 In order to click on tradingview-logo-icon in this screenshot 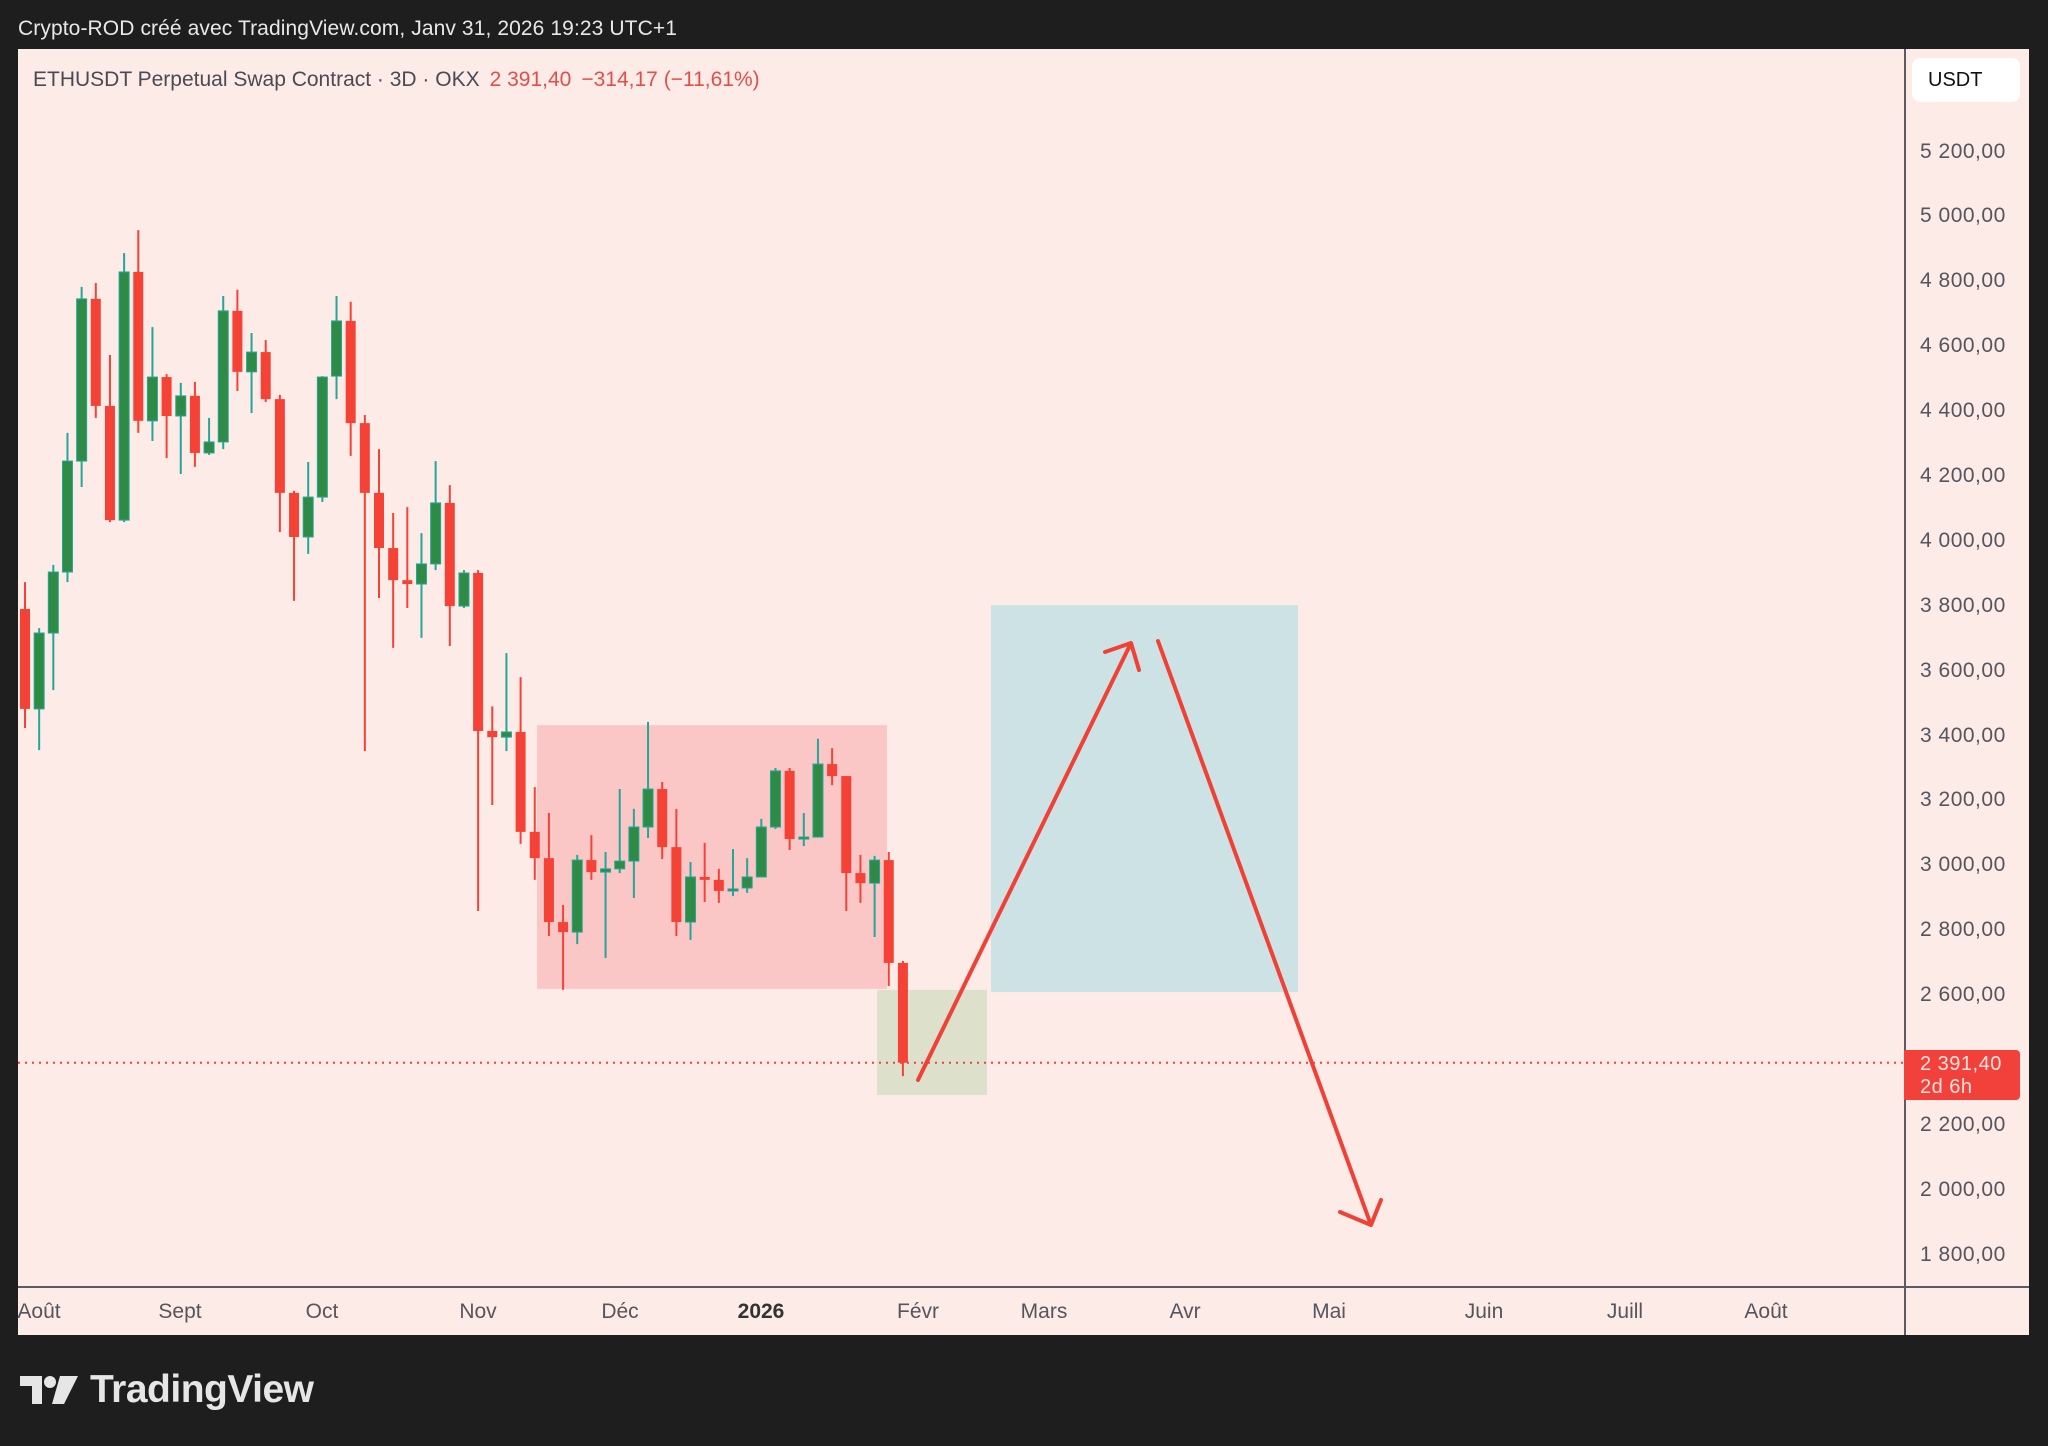, I will do `click(49, 1390)`.